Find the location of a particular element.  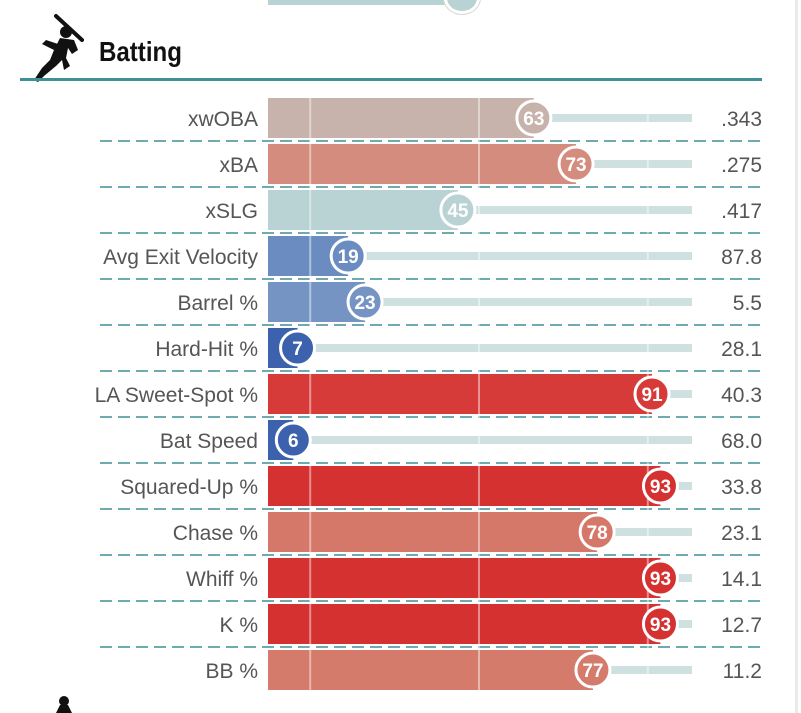

percentile-label: 63 is located at coordinates (533, 119).